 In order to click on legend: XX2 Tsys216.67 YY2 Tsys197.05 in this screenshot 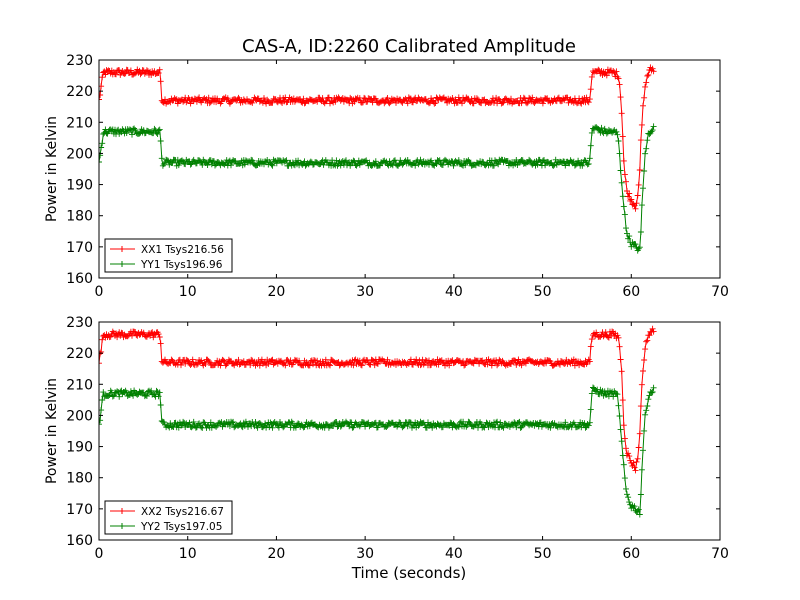, I will do `click(168, 517)`.